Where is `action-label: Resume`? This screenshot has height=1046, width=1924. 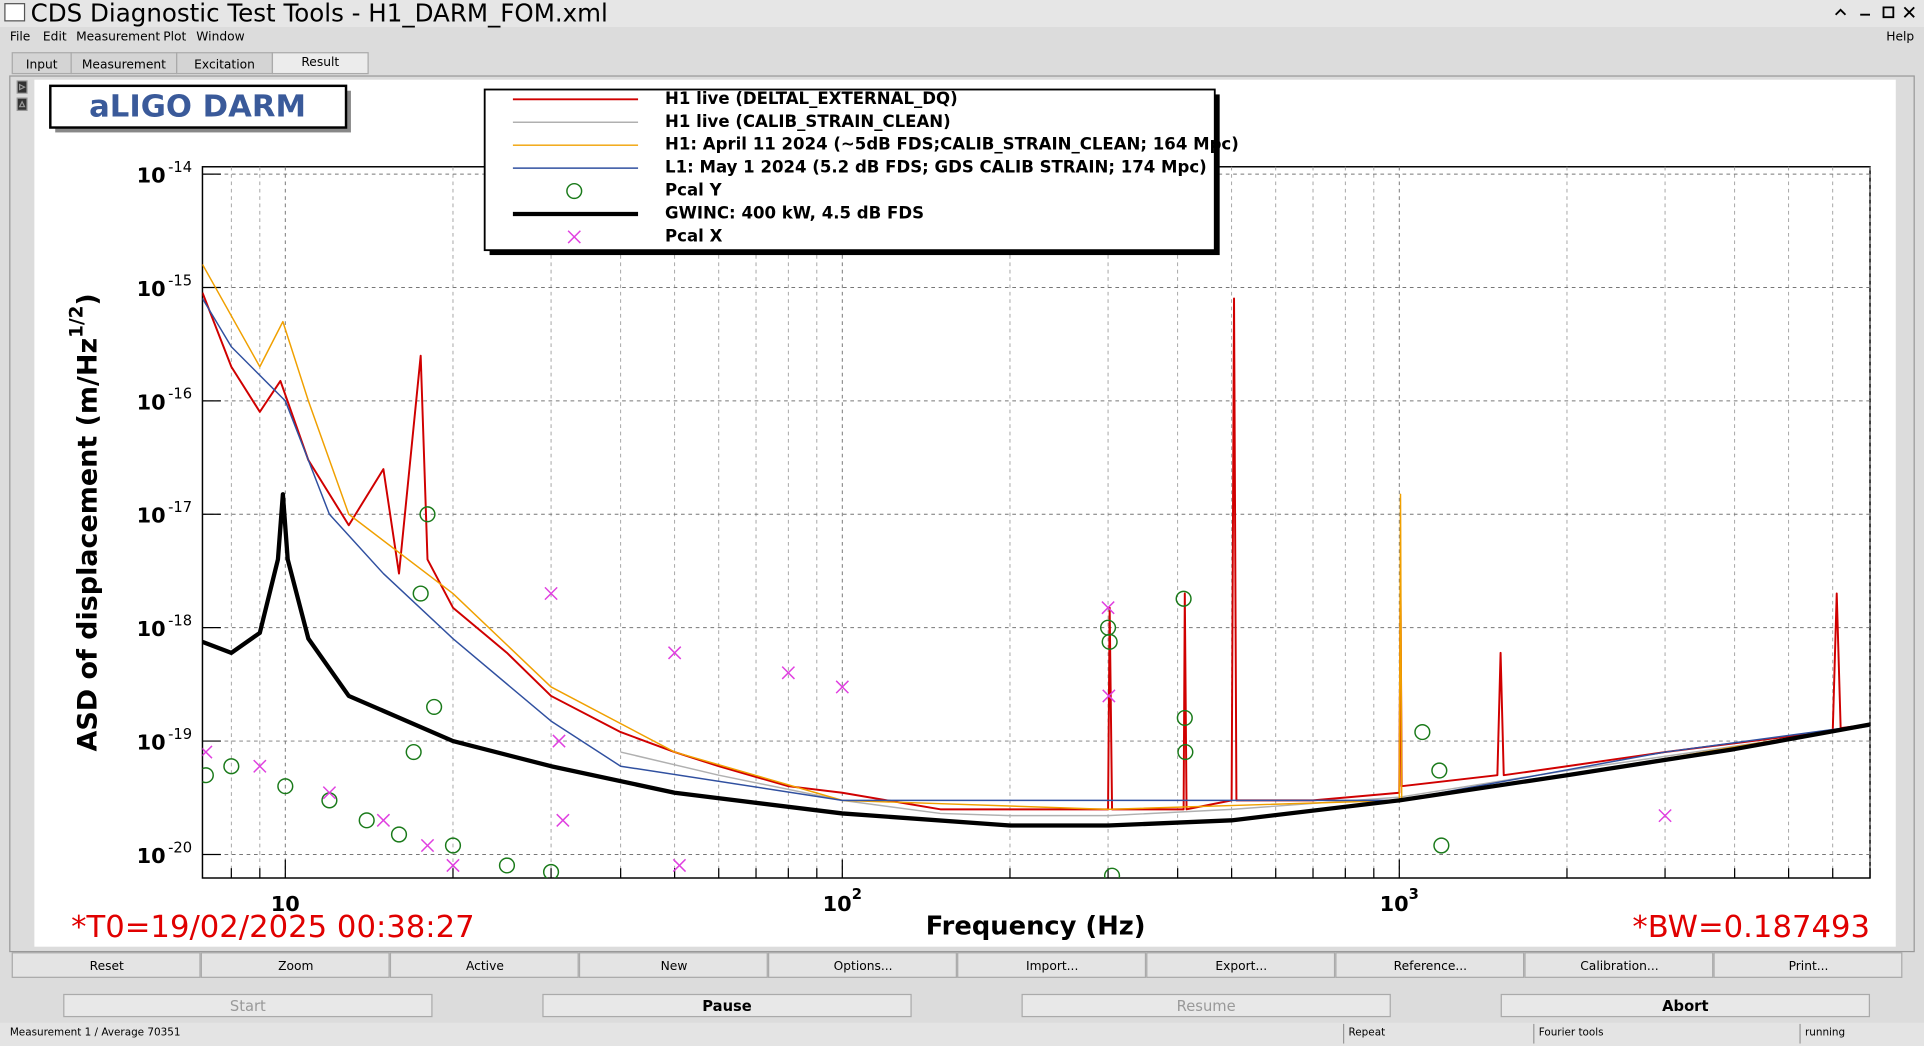
action-label: Resume is located at coordinates (1206, 1006).